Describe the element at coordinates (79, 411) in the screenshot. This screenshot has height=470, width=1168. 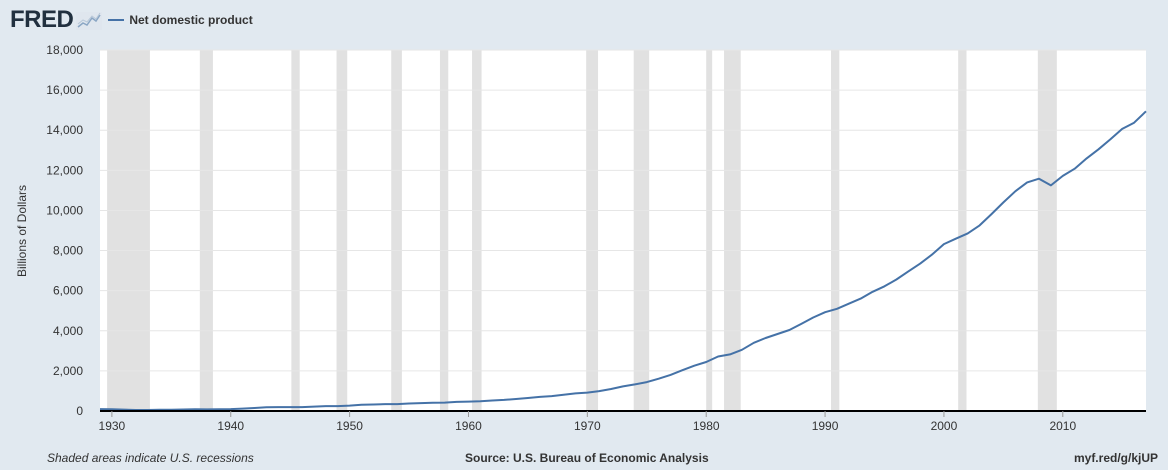
I see `y-tick-label: 0` at that location.